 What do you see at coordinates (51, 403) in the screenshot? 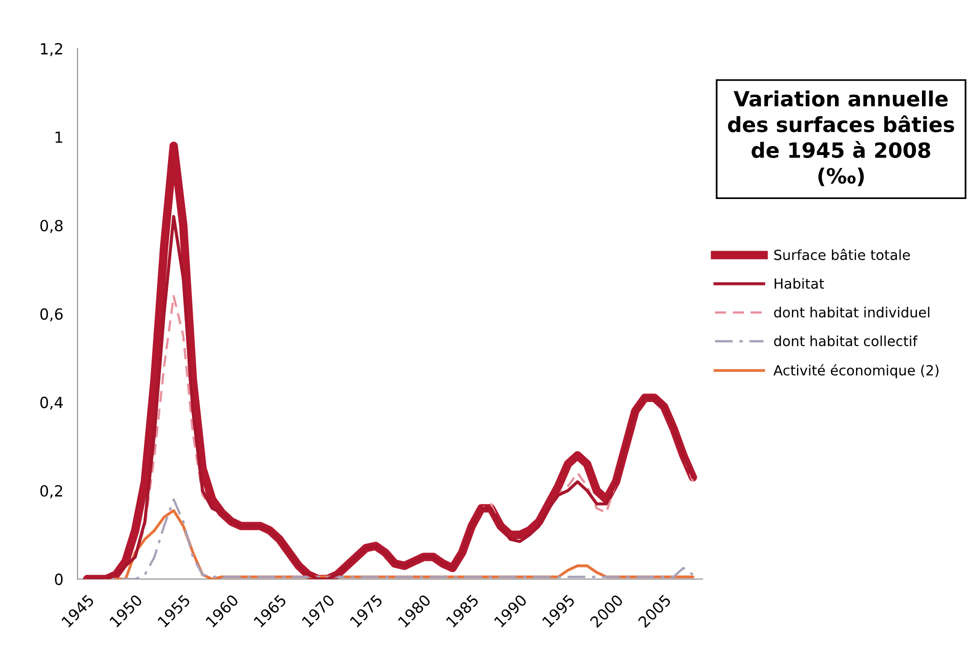
I see `y-tick-label: 0,4` at bounding box center [51, 403].